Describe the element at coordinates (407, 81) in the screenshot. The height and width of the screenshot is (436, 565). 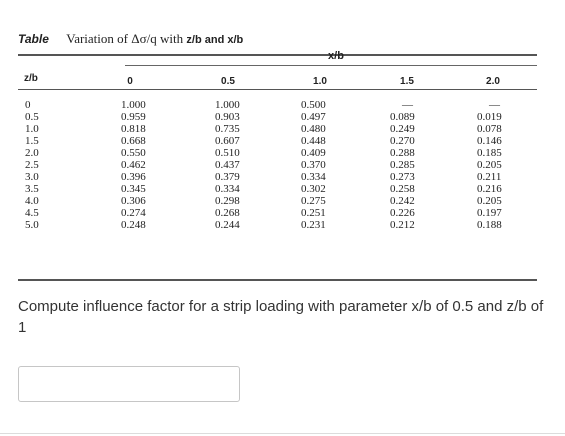
I see `col-header-15: 1.5` at that location.